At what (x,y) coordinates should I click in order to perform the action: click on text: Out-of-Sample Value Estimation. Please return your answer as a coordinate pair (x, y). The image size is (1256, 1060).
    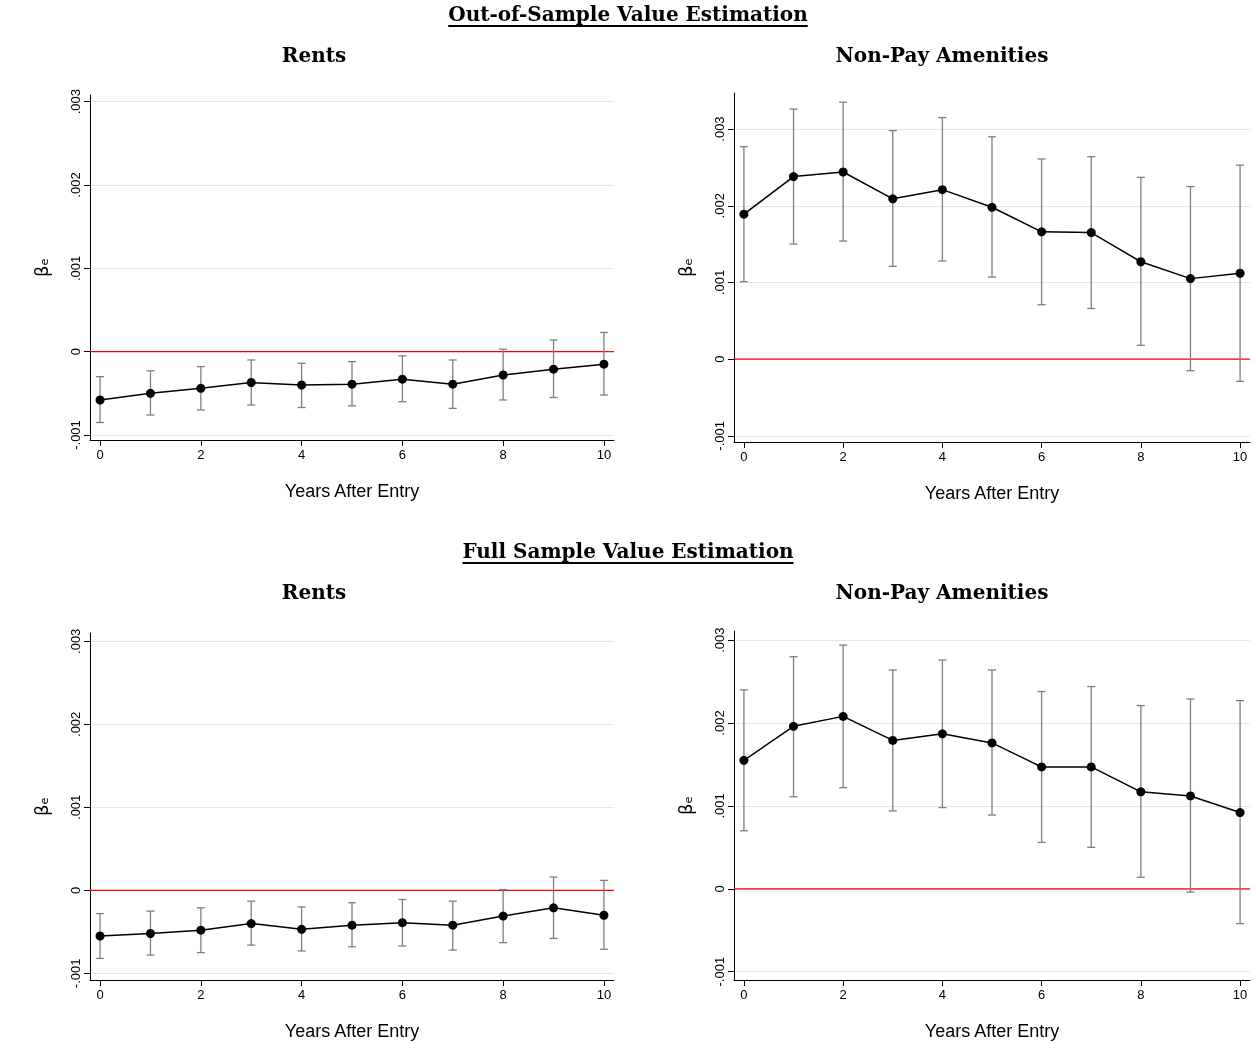
    Looking at the image, I should click on (628, 14).